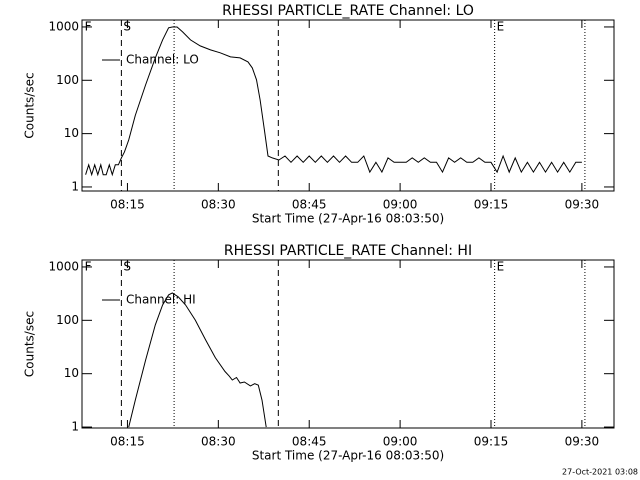  What do you see at coordinates (162, 60) in the screenshot?
I see `legend-label: Channel: LO` at bounding box center [162, 60].